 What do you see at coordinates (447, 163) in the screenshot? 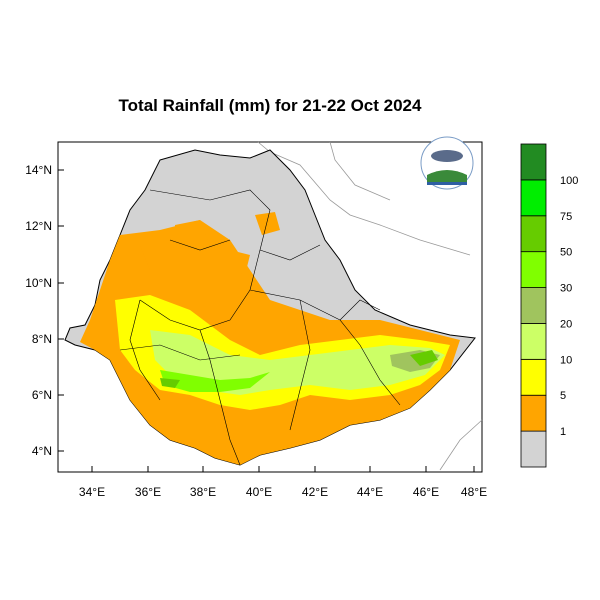
I see `ethiopia-meteorology-institute-logo` at bounding box center [447, 163].